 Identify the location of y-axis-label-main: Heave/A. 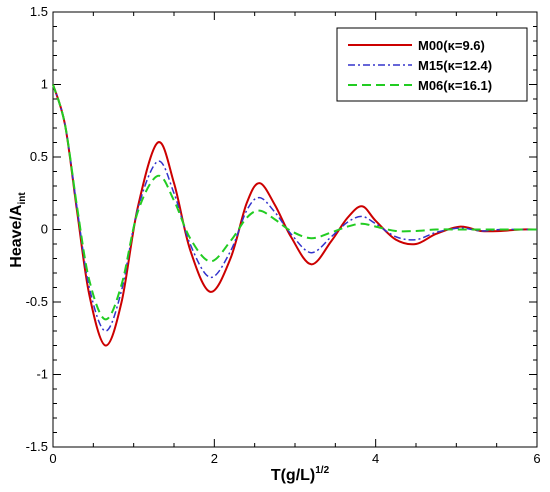
(16, 236).